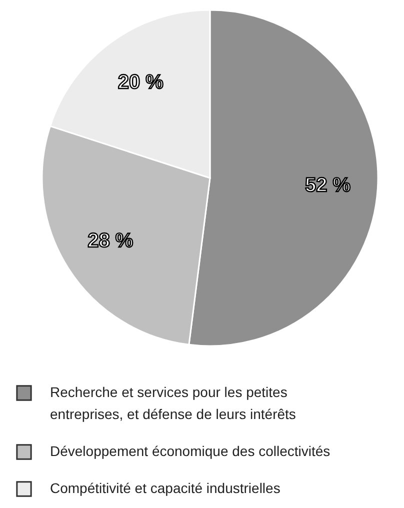 Image resolution: width=404 pixels, height=508 pixels. Describe the element at coordinates (165, 488) in the screenshot. I see `legend-label: Compétitivité et capacité industrielles` at that location.